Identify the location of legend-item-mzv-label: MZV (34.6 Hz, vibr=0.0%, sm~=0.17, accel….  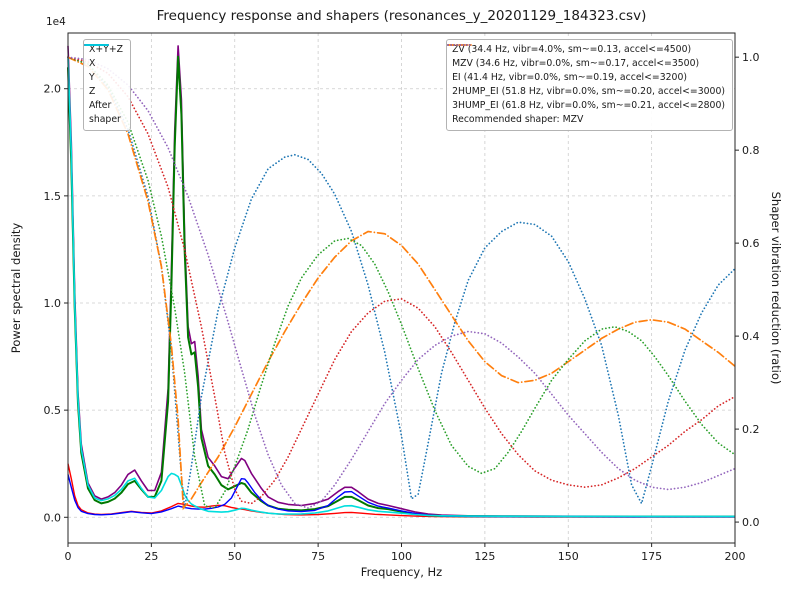
(576, 63).